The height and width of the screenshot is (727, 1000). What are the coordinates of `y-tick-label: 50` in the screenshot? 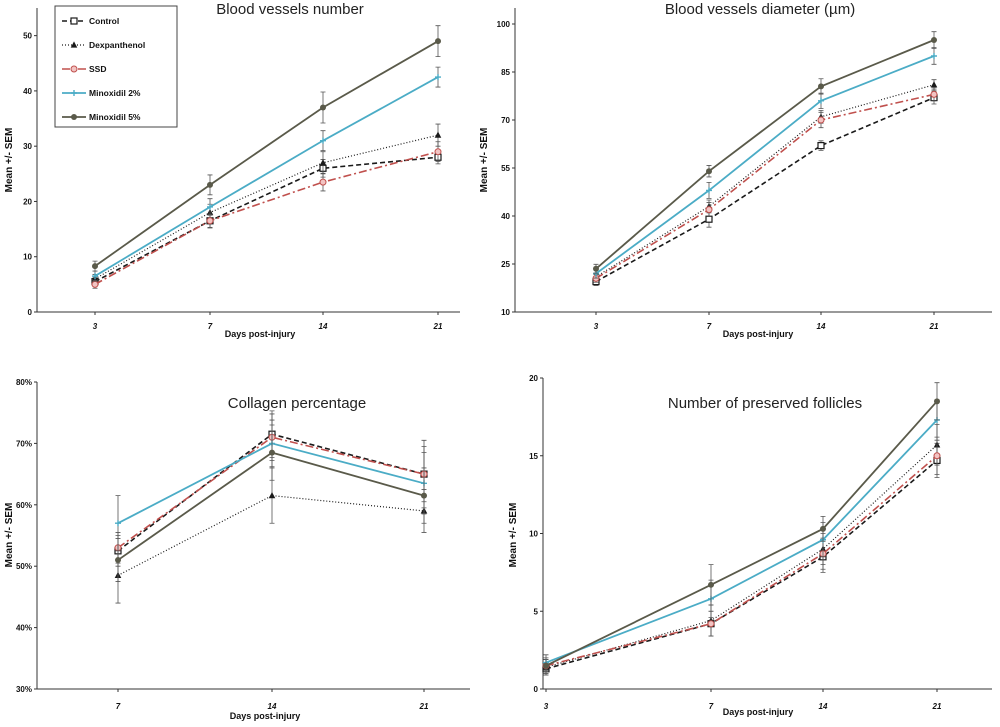 It's located at (27, 36).